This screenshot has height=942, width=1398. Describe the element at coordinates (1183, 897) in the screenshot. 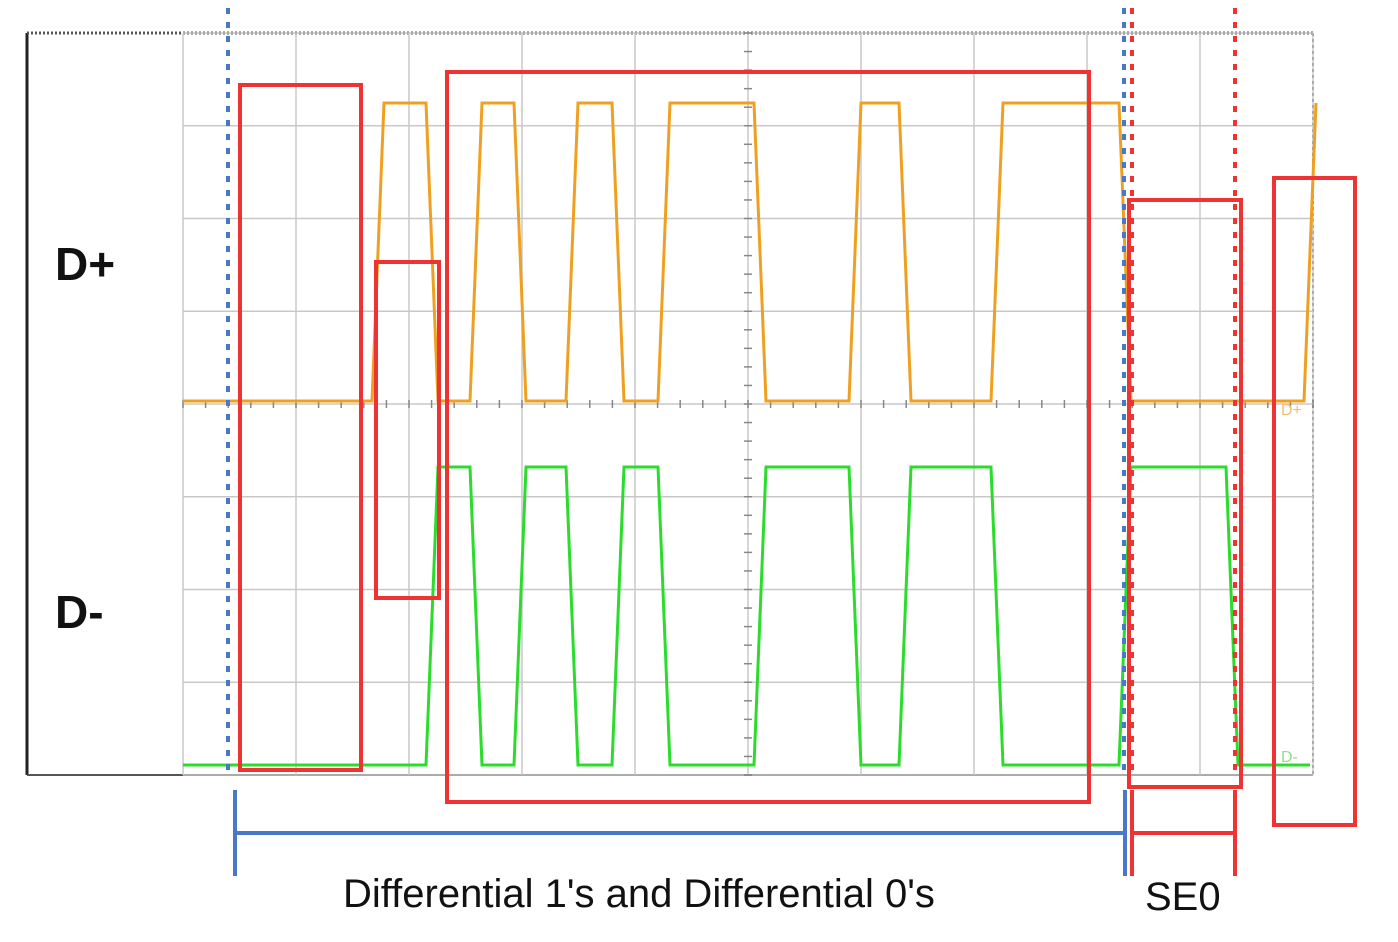

I see `se0-caption: SE0` at that location.